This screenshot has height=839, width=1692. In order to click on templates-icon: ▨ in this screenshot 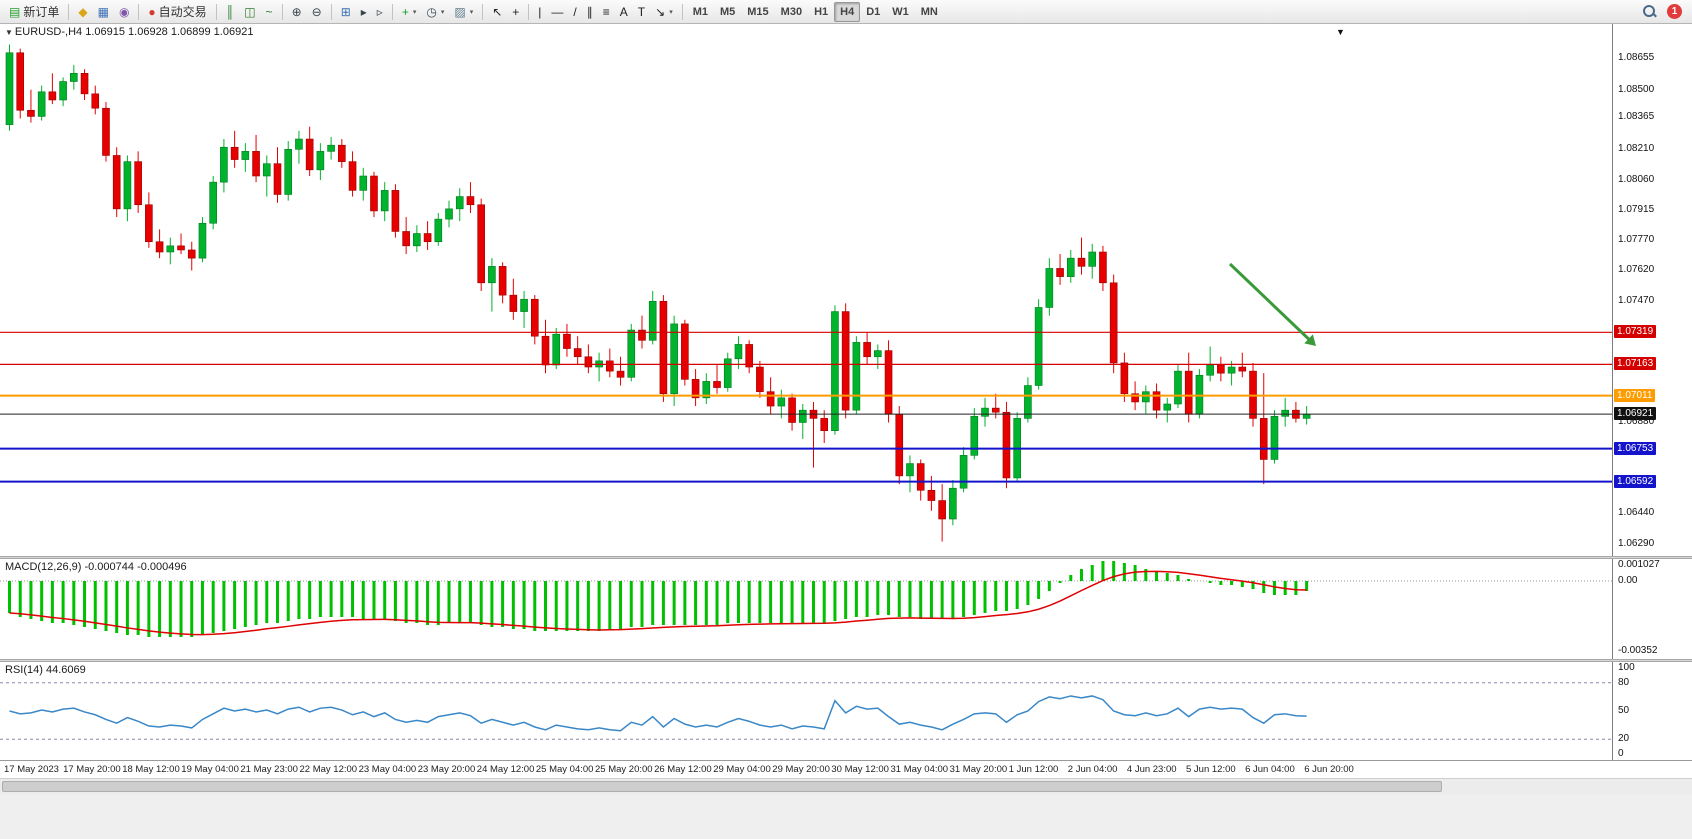, I will do `click(460, 11)`.